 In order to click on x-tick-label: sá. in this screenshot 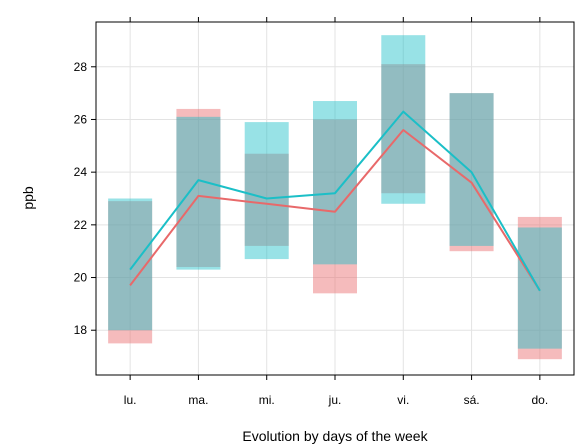, I will do `click(472, 400)`.